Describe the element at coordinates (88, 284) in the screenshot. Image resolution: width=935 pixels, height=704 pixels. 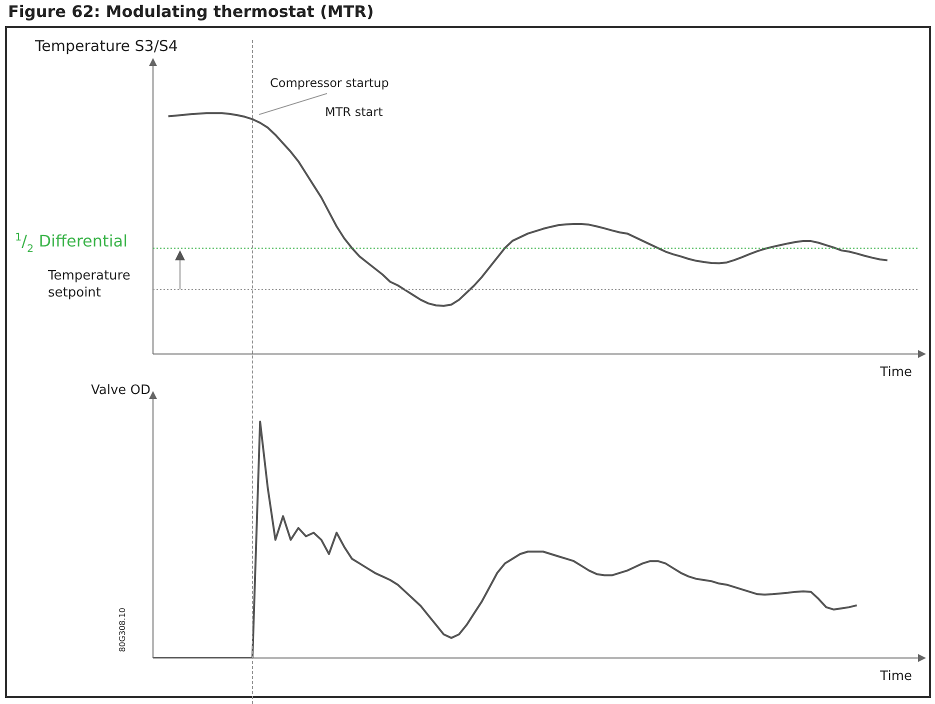
I see `ref-line-label: Temperature setpoint` at that location.